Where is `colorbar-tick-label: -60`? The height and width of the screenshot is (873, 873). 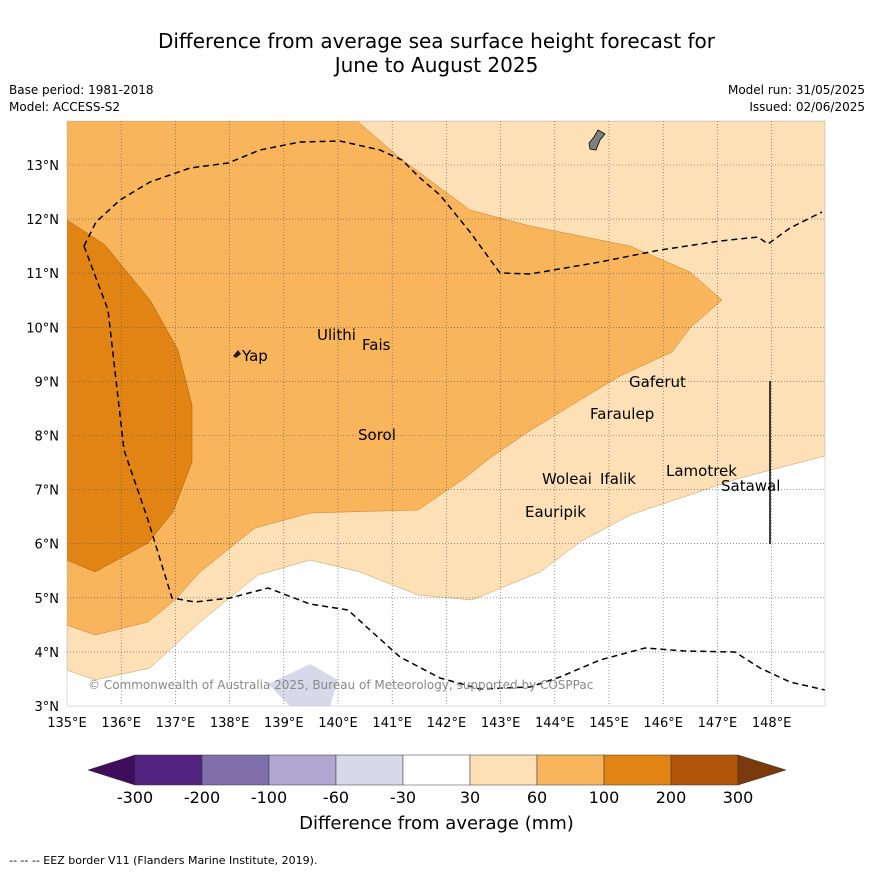
colorbar-tick-label: -60 is located at coordinates (336, 797).